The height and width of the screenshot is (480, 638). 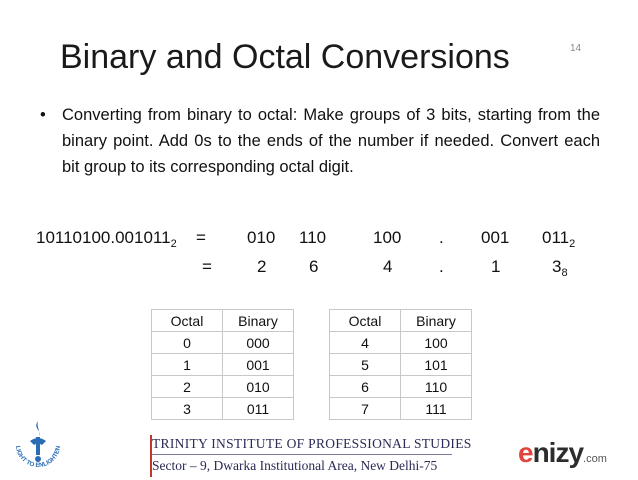 What do you see at coordinates (313, 237) in the screenshot?
I see `group-2: 110` at bounding box center [313, 237].